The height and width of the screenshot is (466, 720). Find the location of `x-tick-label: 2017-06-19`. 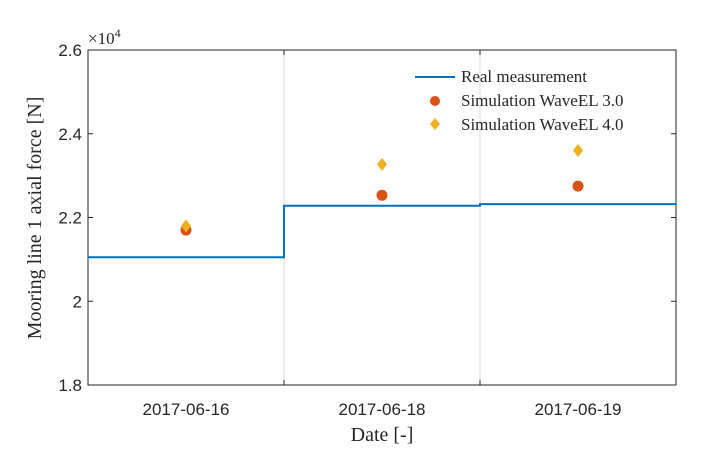

x-tick-label: 2017-06-19 is located at coordinates (578, 409).